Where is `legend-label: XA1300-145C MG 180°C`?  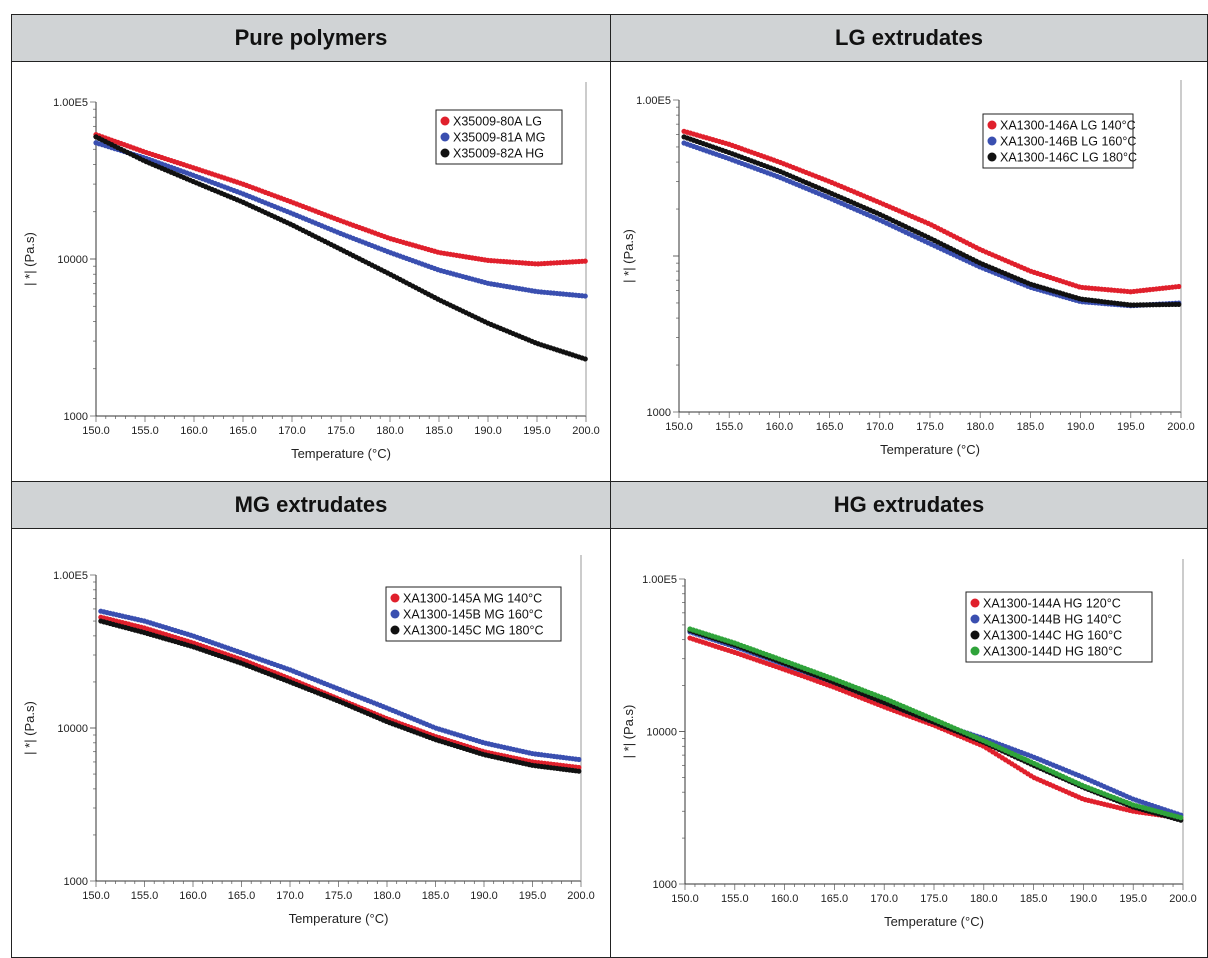 legend-label: XA1300-145C MG 180°C is located at coordinates (473, 631).